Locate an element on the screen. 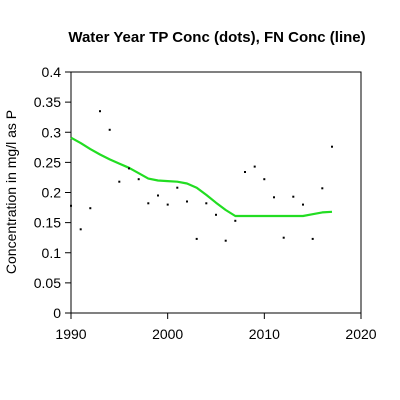  y-tick-label-6: 0.3 is located at coordinates (52, 132).